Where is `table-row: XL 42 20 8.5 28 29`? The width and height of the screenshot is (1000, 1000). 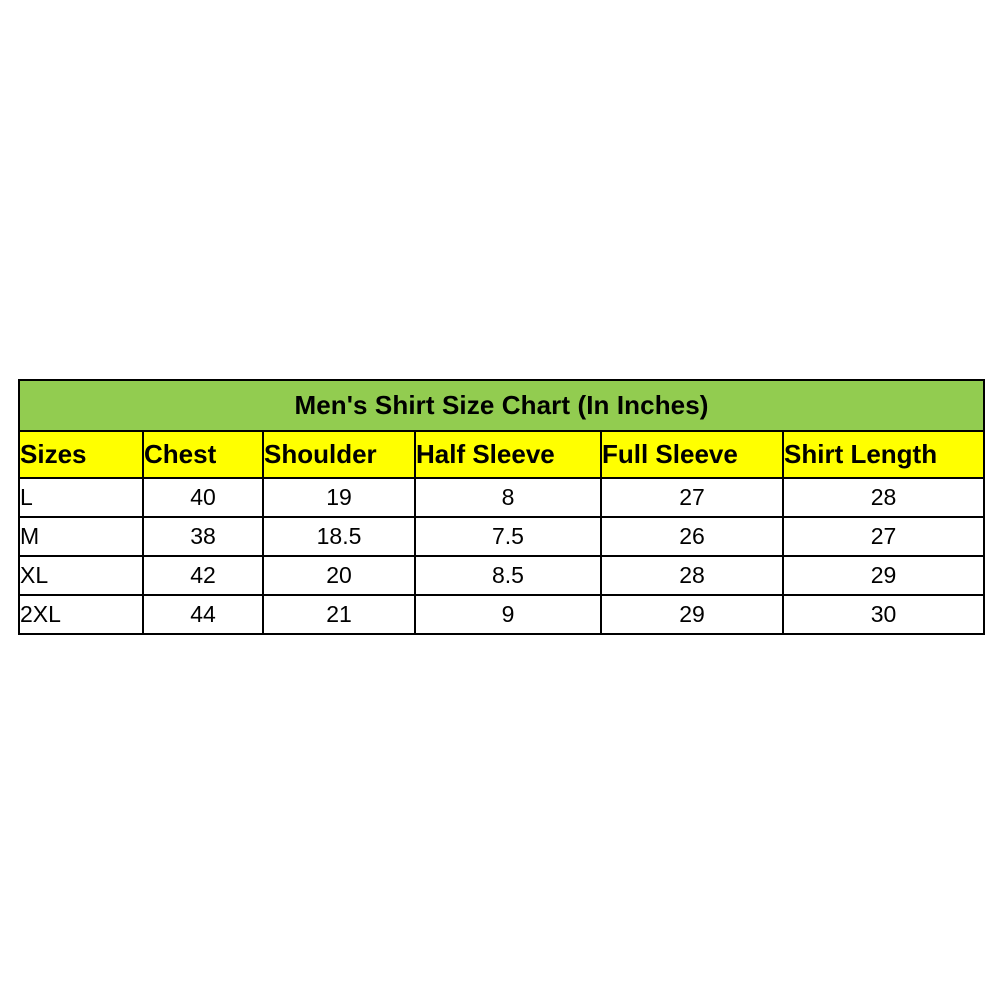 table-row: XL 42 20 8.5 28 29 is located at coordinates (502, 575).